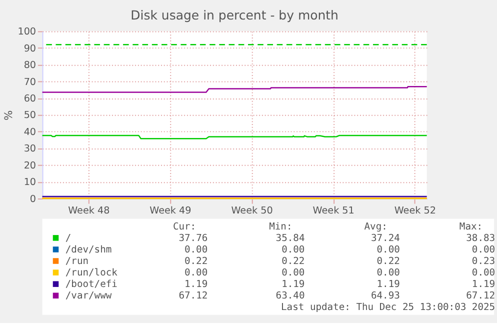 Image resolution: width=497 pixels, height=335 pixels. What do you see at coordinates (77, 261) in the screenshot?
I see `legend-label: /run` at bounding box center [77, 261].